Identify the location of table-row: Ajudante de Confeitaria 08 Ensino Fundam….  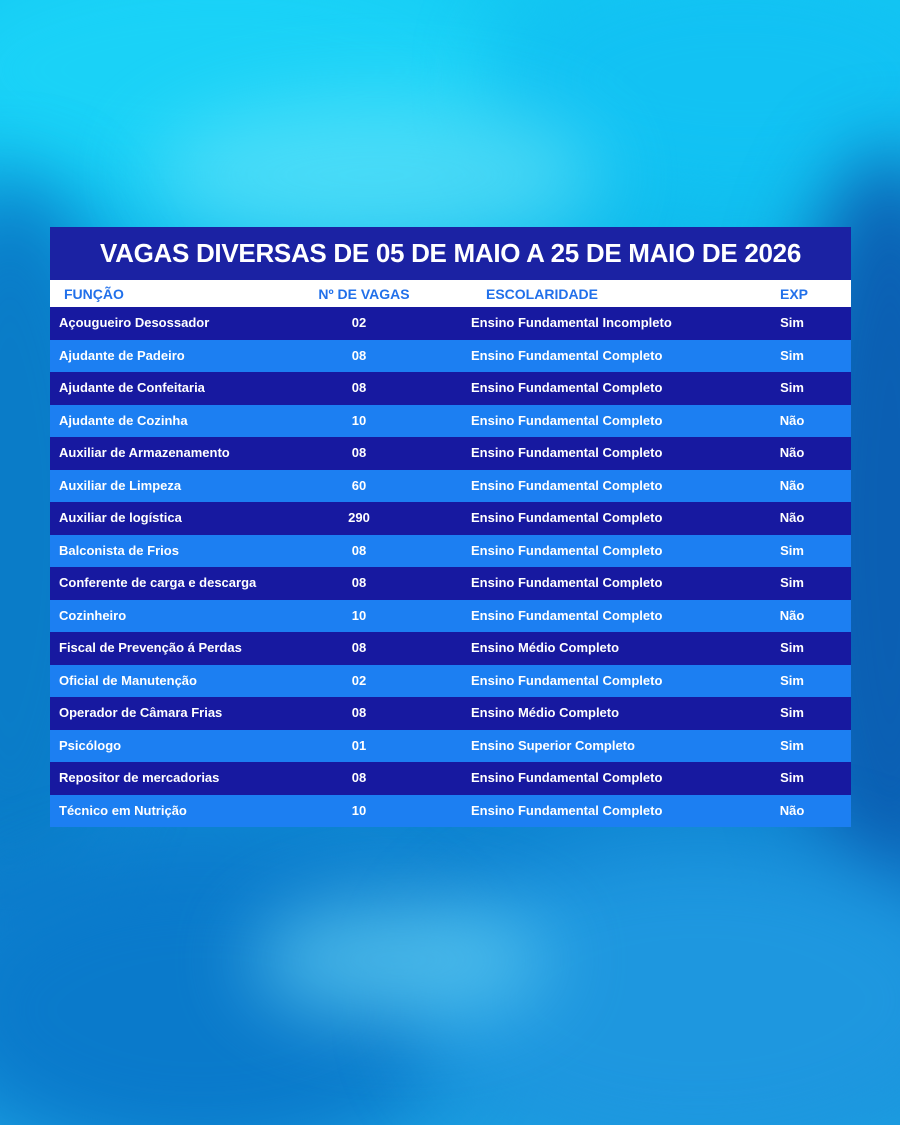
(450, 388).